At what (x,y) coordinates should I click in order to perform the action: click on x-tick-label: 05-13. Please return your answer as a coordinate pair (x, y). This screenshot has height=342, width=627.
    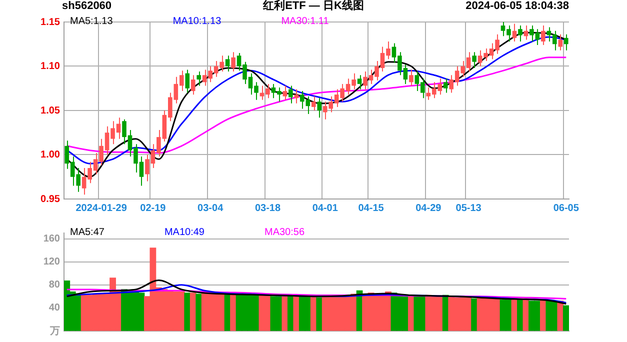
    Looking at the image, I should click on (469, 208).